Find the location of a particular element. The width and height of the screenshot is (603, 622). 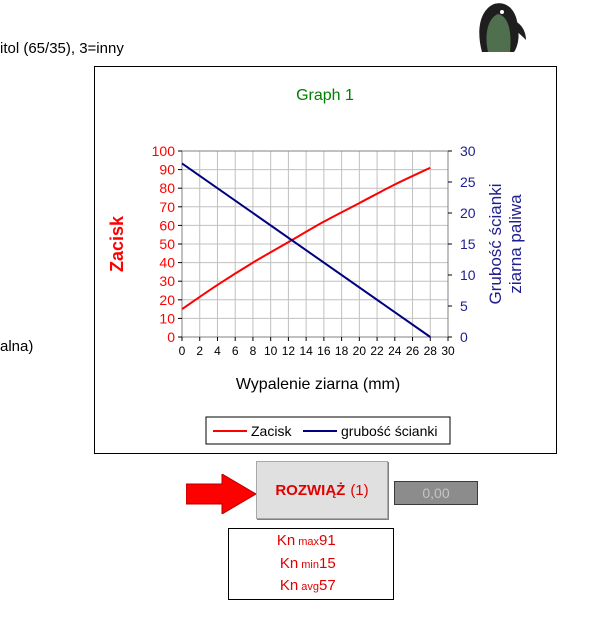

chart-x-tick-label: 8 is located at coordinates (253, 351).